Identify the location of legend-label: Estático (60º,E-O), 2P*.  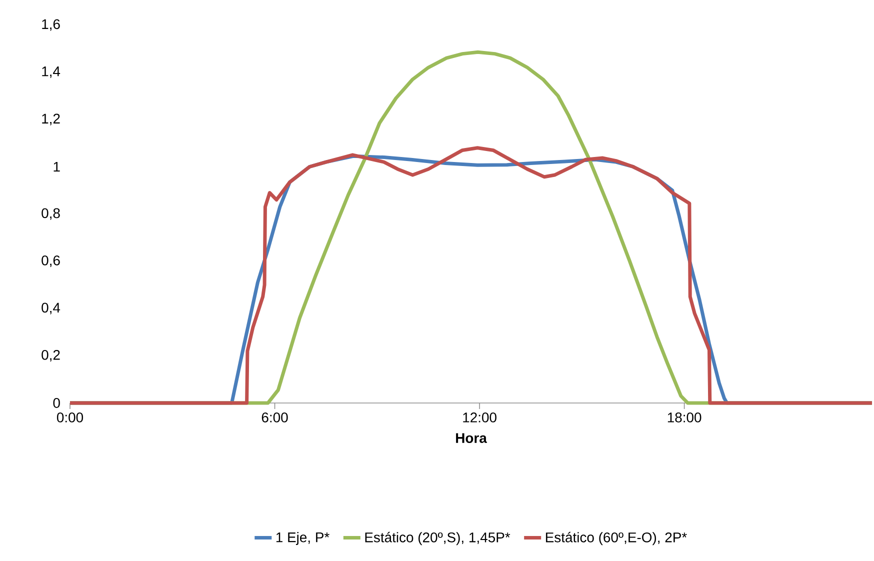
(616, 539).